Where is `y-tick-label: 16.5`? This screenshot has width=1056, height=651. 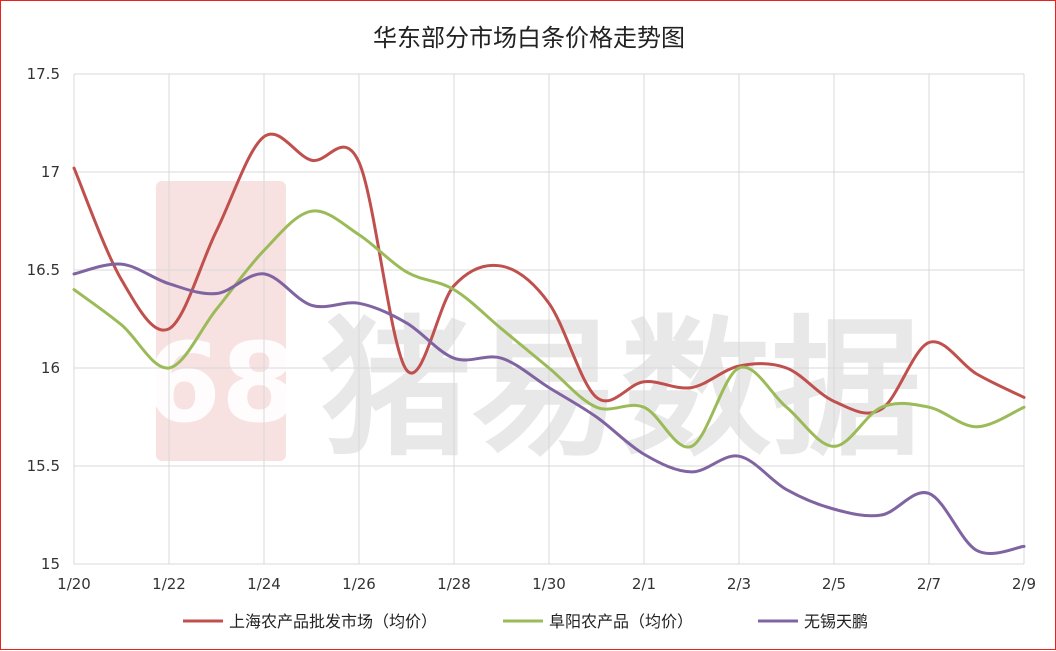 y-tick-label: 16.5 is located at coordinates (43, 270).